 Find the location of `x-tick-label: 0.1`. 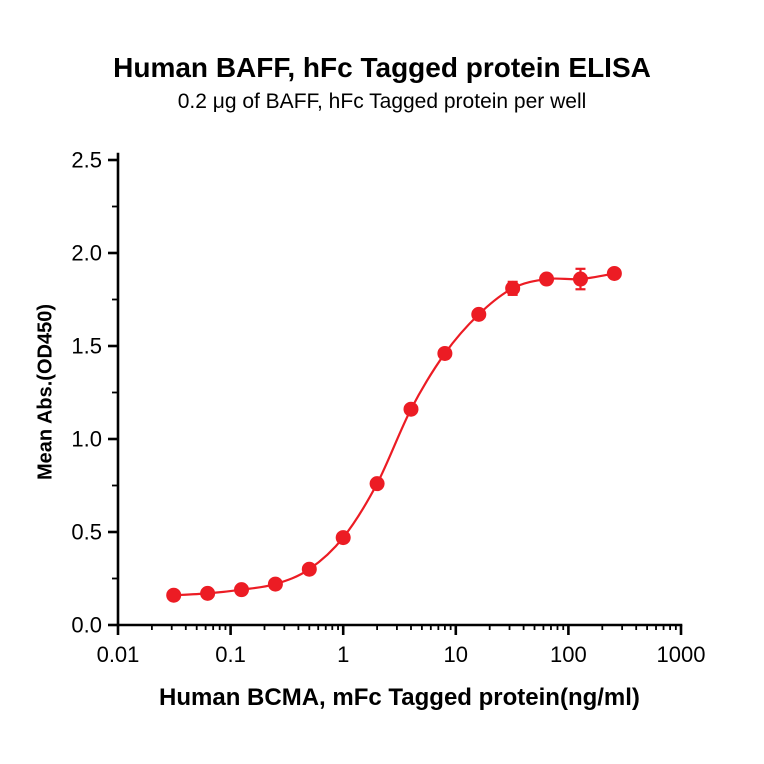

x-tick-label: 0.1 is located at coordinates (230, 654).